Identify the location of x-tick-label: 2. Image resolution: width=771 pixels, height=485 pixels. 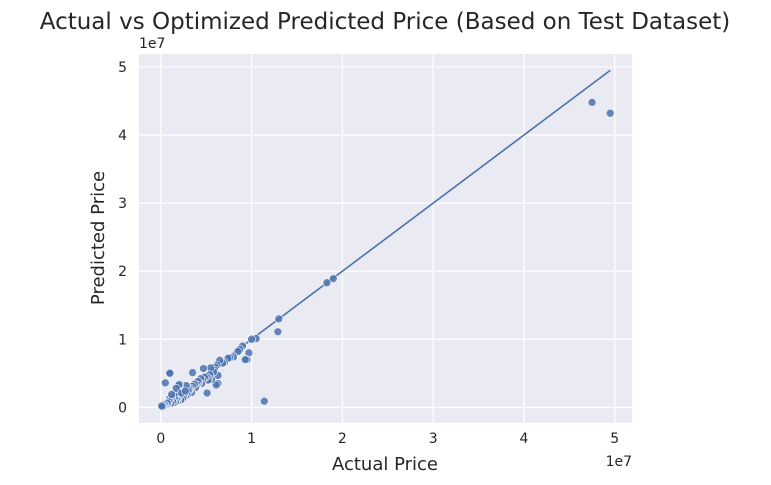
(342, 439).